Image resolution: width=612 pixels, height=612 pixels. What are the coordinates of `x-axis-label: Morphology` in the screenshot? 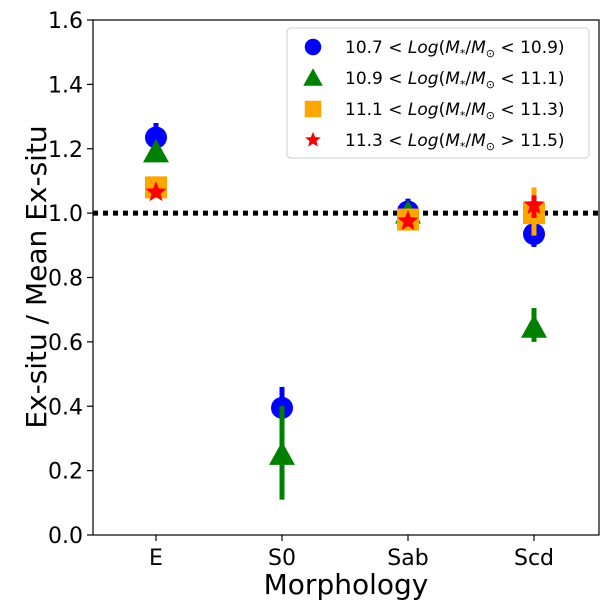 It's located at (346, 584).